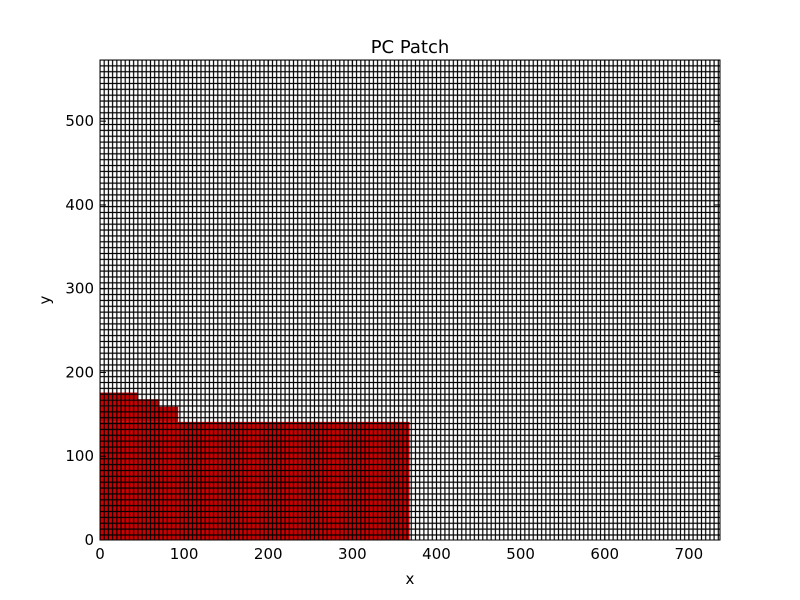 The height and width of the screenshot is (600, 800). I want to click on x-tick-label: 300, so click(352, 554).